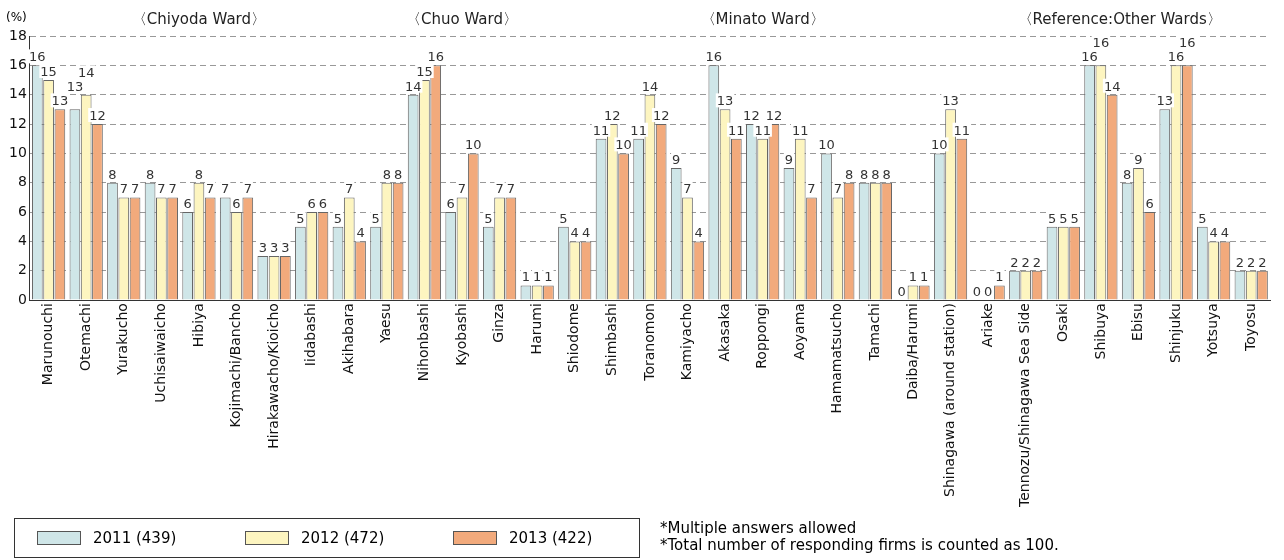  Describe the element at coordinates (197, 325) in the screenshot. I see `x-tick-label: Hibiya` at that location.